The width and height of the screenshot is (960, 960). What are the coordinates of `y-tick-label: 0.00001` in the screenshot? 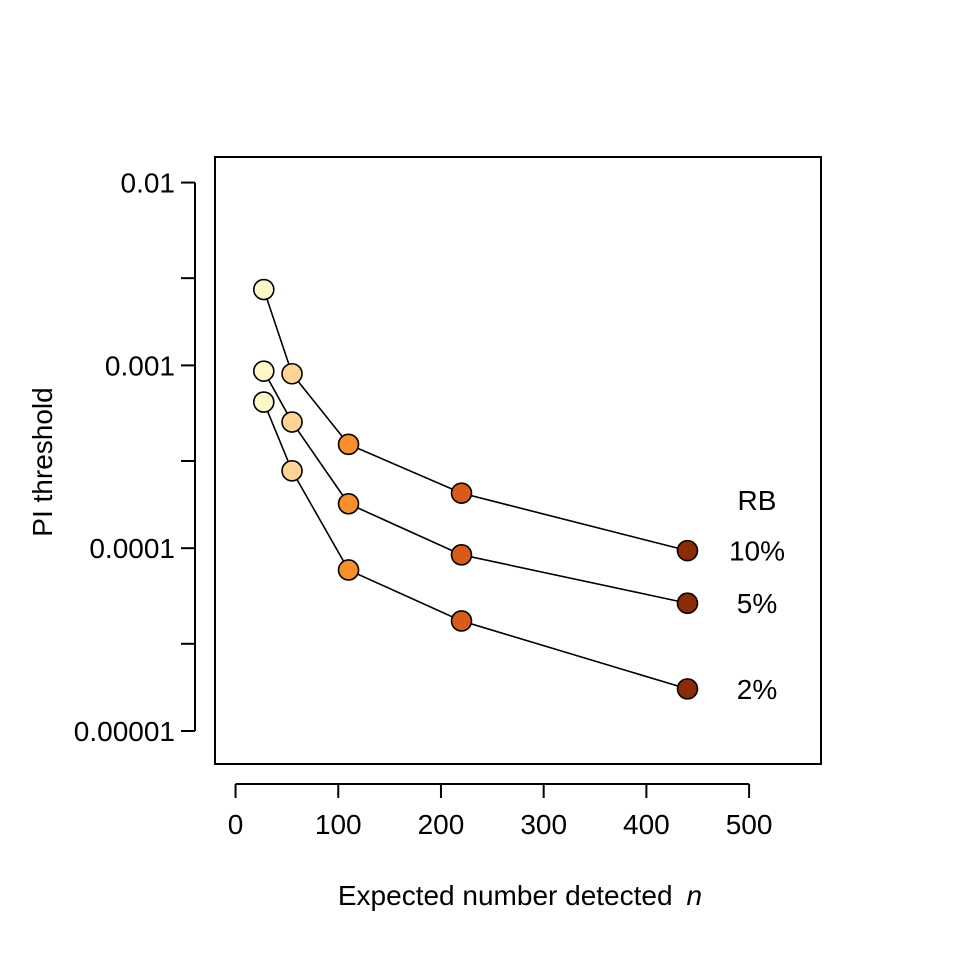 It's located at (124, 731).